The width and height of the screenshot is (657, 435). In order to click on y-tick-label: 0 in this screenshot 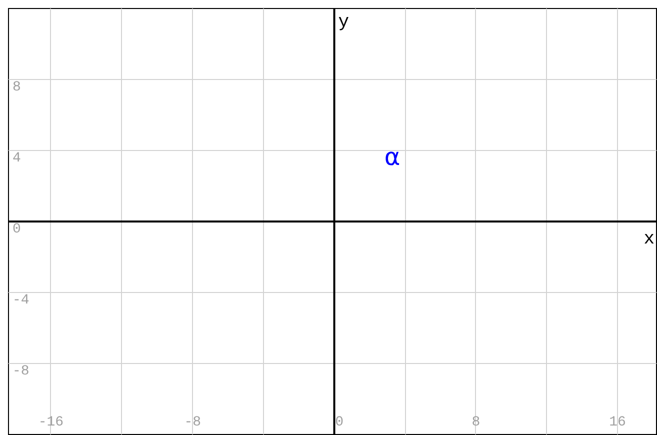, I will do `click(16, 230)`.